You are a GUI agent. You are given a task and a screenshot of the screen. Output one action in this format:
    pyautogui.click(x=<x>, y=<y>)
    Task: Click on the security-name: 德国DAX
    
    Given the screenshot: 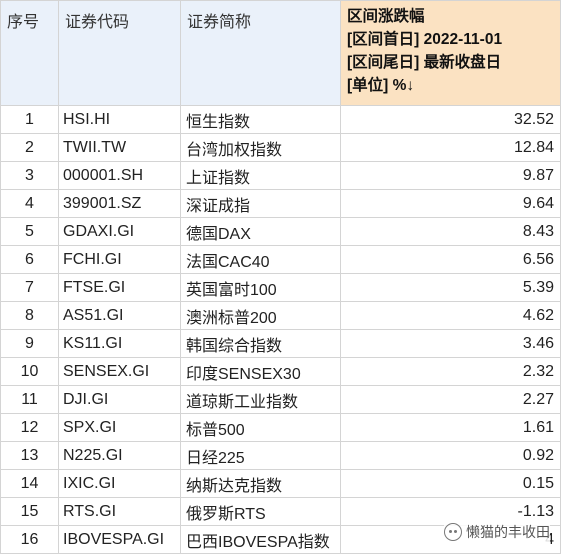 What is the action you would take?
    pyautogui.click(x=260, y=231)
    